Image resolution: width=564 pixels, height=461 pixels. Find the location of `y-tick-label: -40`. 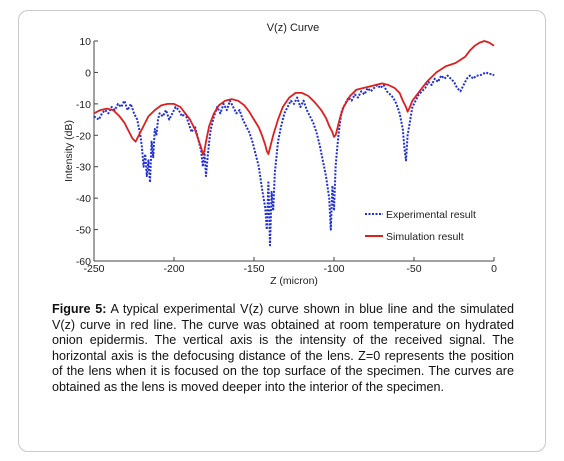

y-tick-label: -40 is located at coordinates (83, 199).